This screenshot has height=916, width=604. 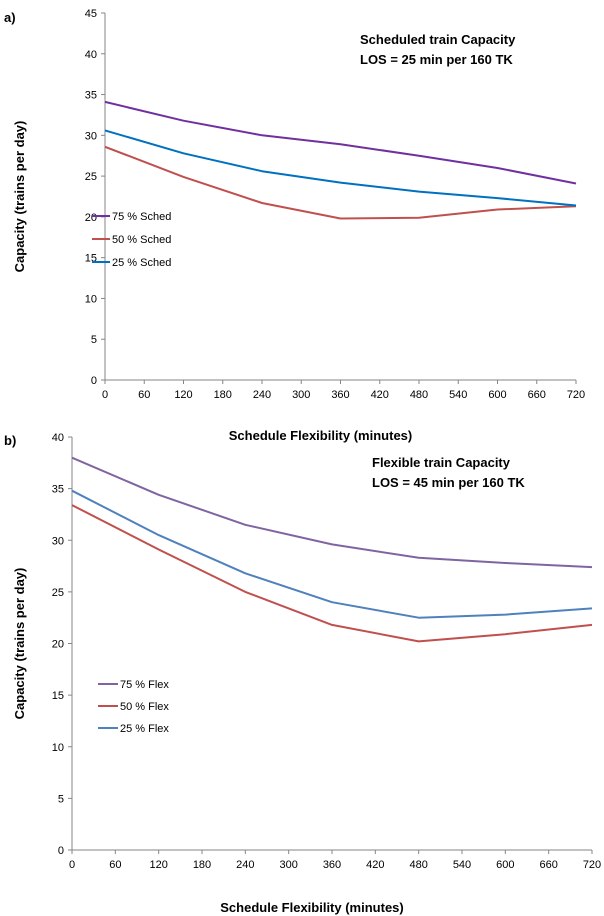 I want to click on legend-label: 75 % Flex, so click(x=144, y=685).